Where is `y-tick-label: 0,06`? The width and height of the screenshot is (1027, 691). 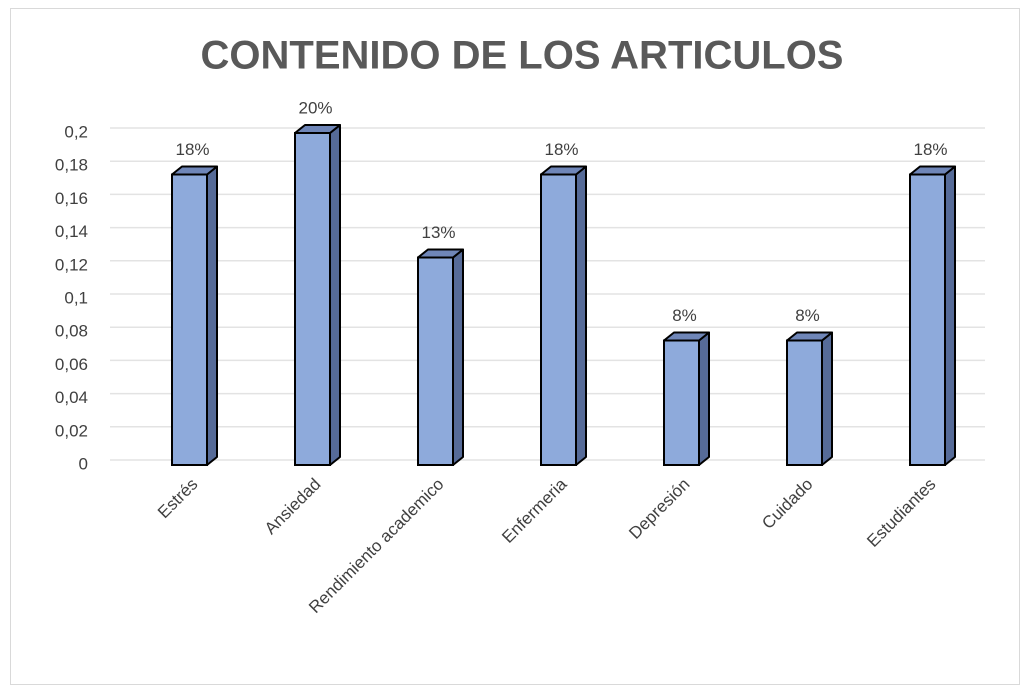
y-tick-label: 0,06 is located at coordinates (71, 364).